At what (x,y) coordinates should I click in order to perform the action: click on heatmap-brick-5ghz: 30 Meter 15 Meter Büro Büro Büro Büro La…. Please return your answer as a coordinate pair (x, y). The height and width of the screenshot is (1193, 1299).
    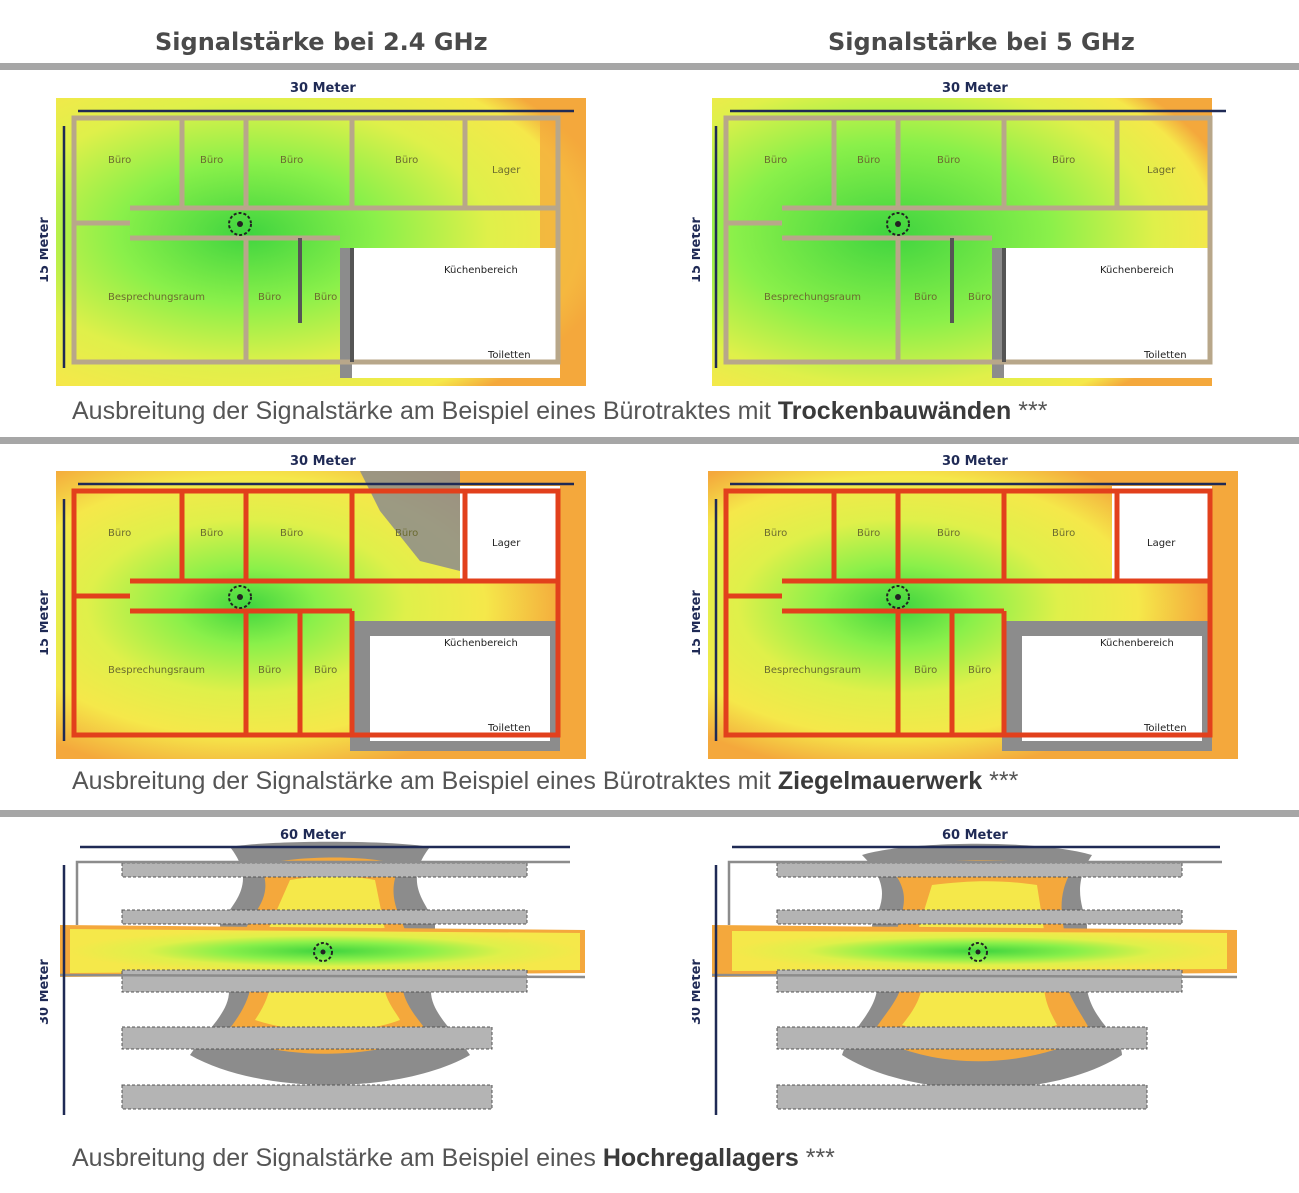
    Looking at the image, I should click on (965, 606).